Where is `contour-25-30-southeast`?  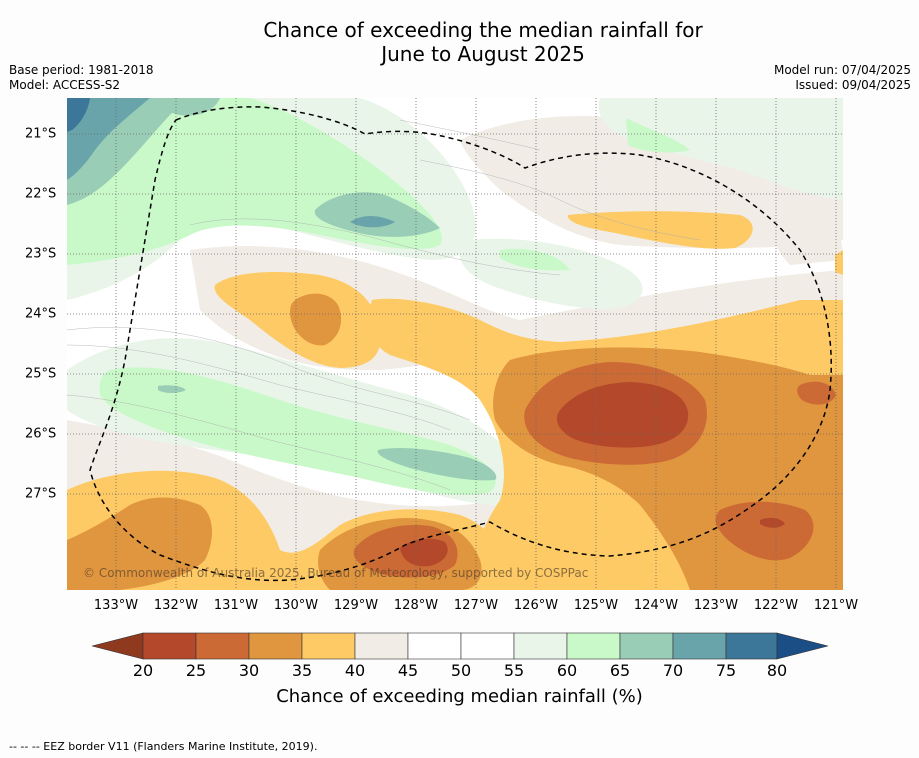 contour-25-30-southeast is located at coordinates (764, 531).